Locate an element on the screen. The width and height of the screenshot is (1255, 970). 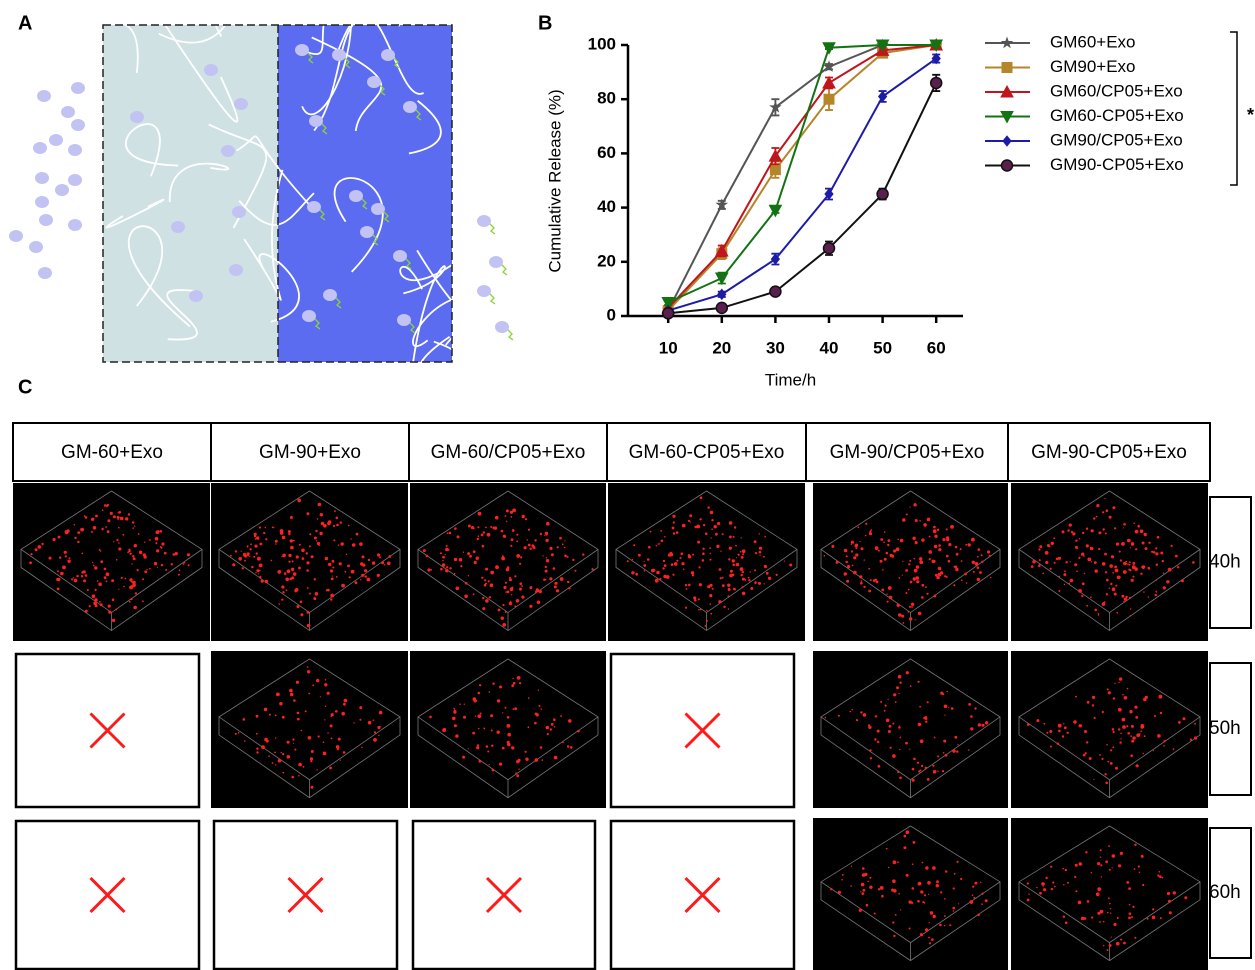
fiber is located at coordinates (135, 213).